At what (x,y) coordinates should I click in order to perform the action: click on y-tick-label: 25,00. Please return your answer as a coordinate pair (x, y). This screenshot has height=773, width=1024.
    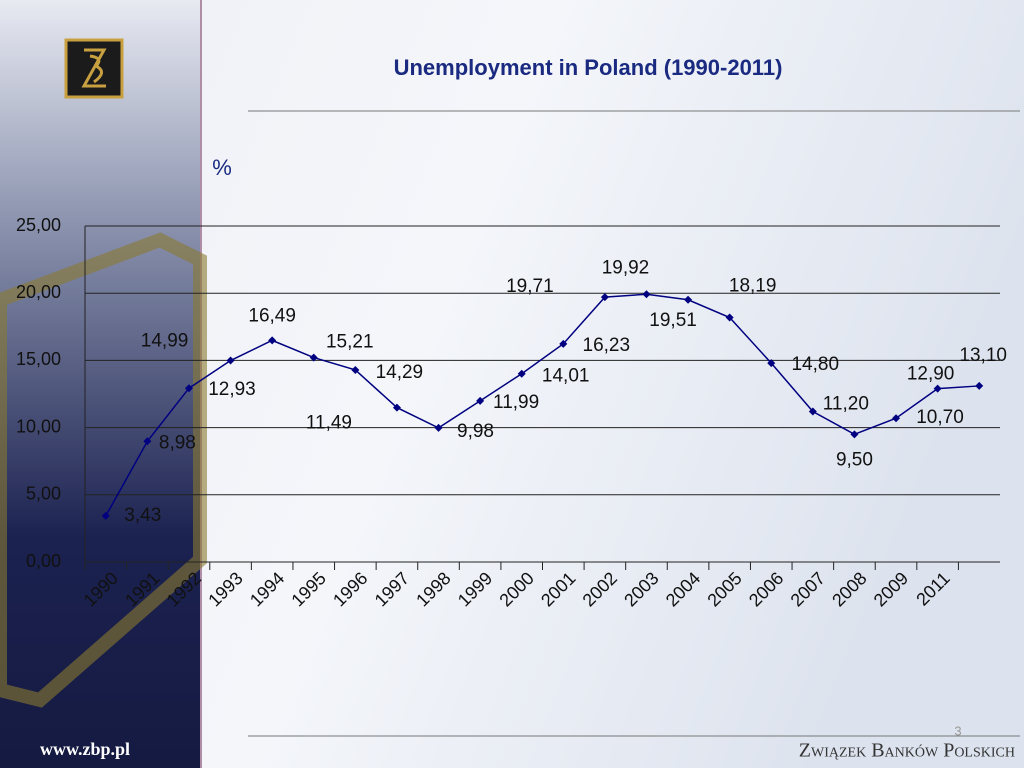
    Looking at the image, I should click on (38, 225).